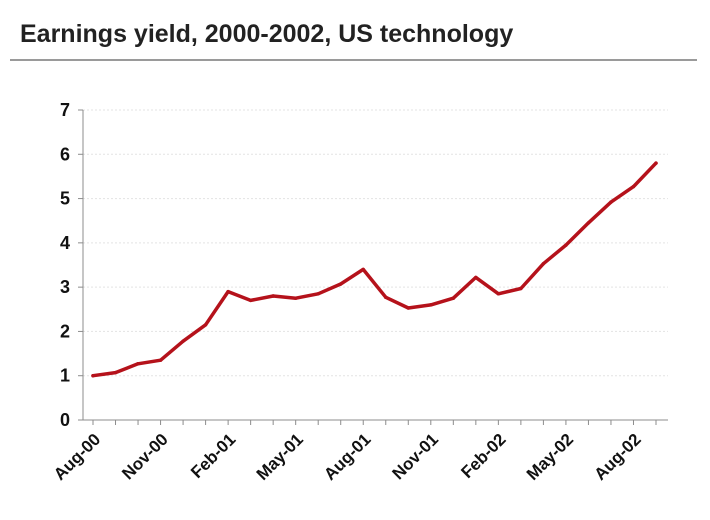 This screenshot has height=520, width=710. Describe the element at coordinates (618, 457) in the screenshot. I see `x-tick-label: Aug-02` at that location.